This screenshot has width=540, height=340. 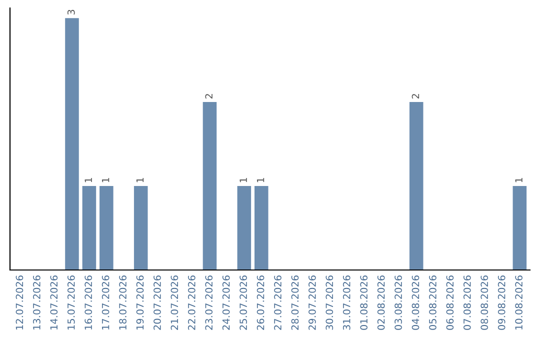 What do you see at coordinates (174, 302) in the screenshot?
I see `x-tick-label: 21.07.2026` at bounding box center [174, 302].